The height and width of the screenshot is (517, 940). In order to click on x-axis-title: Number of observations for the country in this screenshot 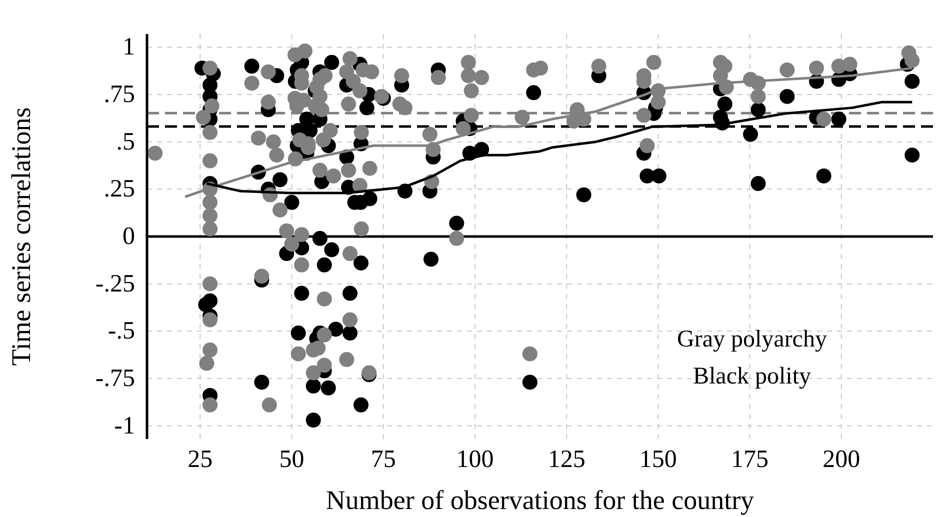, I will do `click(540, 500)`.